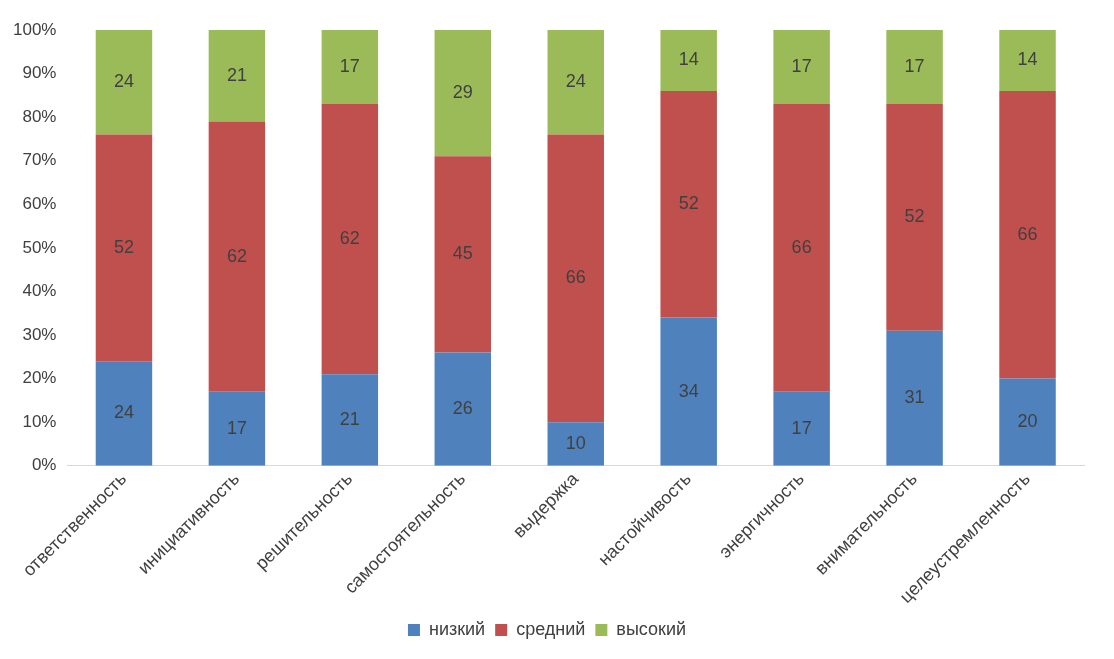  I want to click on y-tick-label: 0%, so click(44, 465).